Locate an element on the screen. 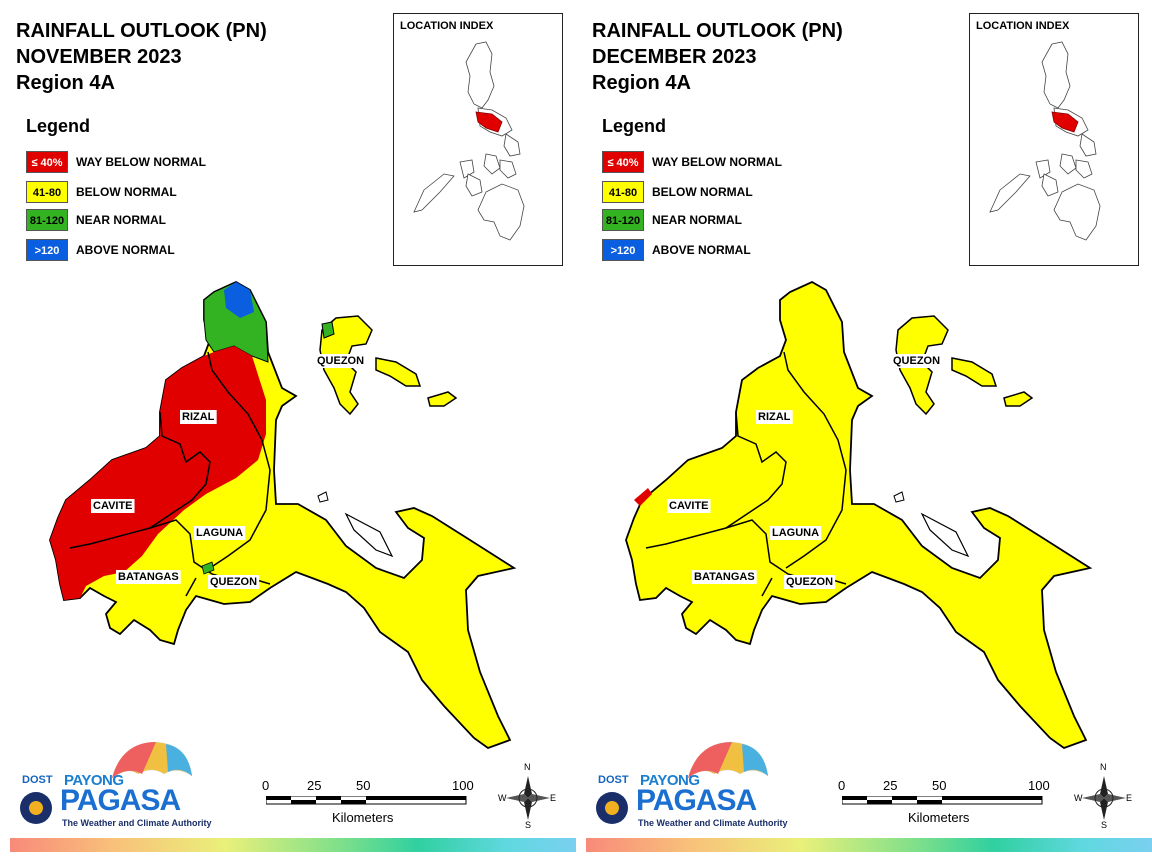 The image size is (1152, 864). near-normal-islet is located at coordinates (328, 330).